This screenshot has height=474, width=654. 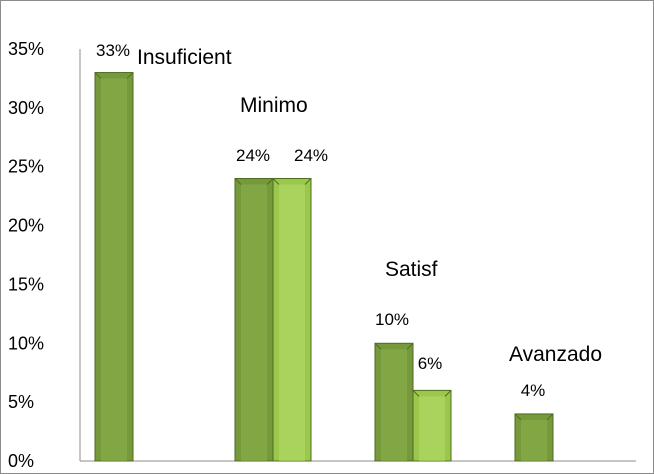 What do you see at coordinates (26, 343) in the screenshot?
I see `y-tick-label: 10%` at bounding box center [26, 343].